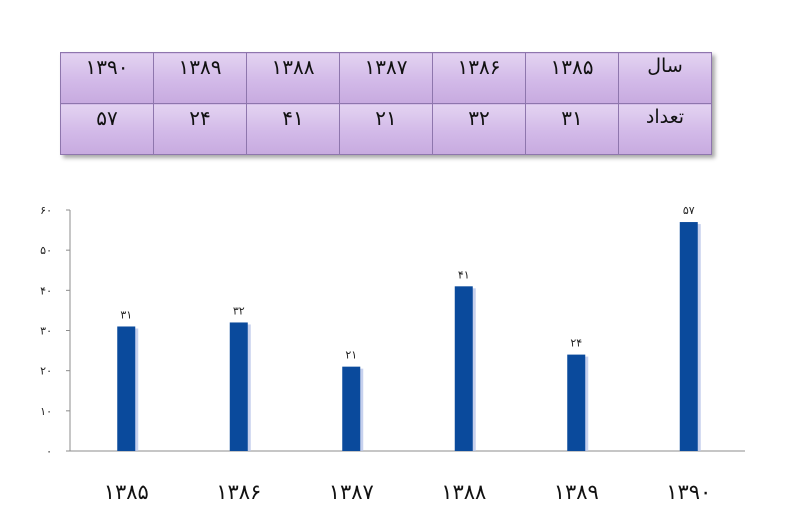 The image size is (785, 524). What do you see at coordinates (46, 290) in the screenshot?
I see `y-tick-label: ۴۰` at bounding box center [46, 290].